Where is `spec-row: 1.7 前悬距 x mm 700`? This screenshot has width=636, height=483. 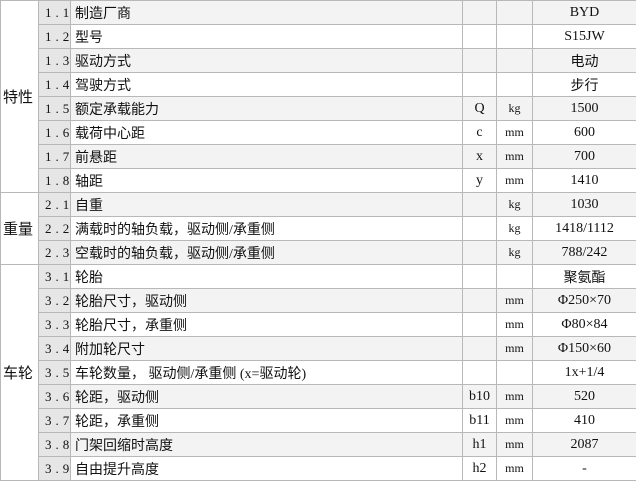
spec-row: 1.7 前悬距 x mm 700 is located at coordinates (318, 156).